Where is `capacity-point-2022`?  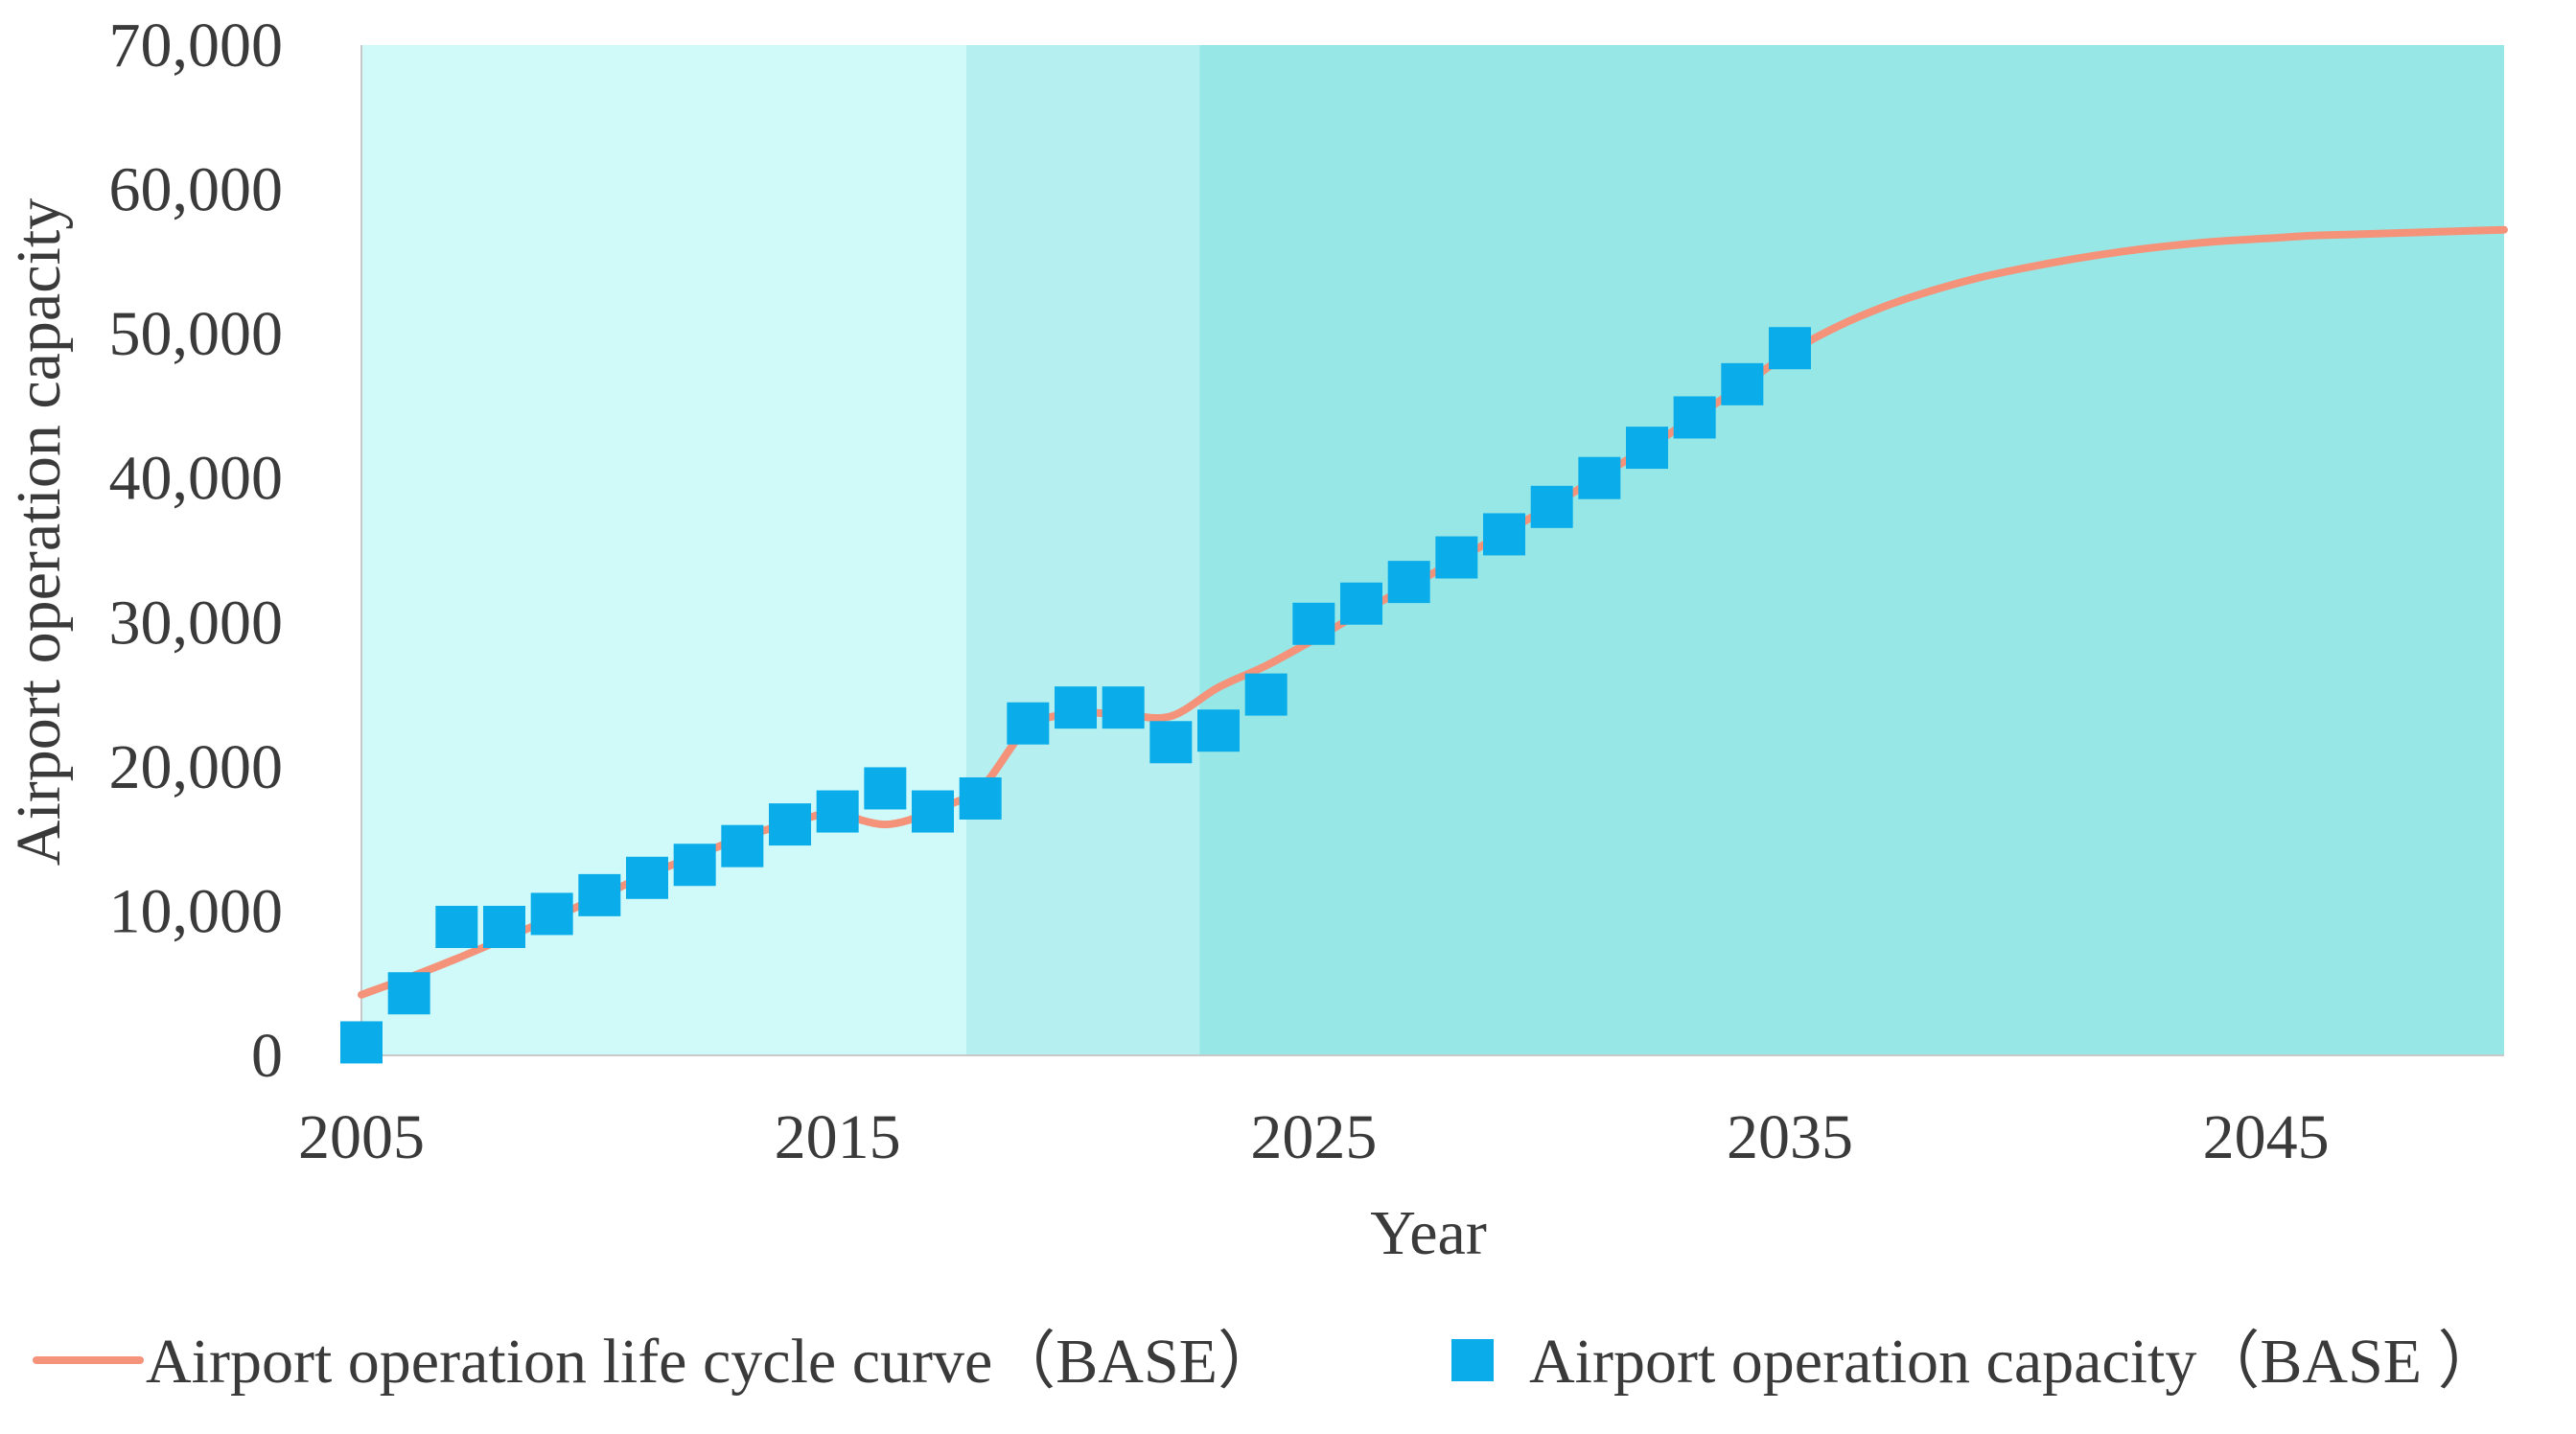
capacity-point-2022 is located at coordinates (1171, 742).